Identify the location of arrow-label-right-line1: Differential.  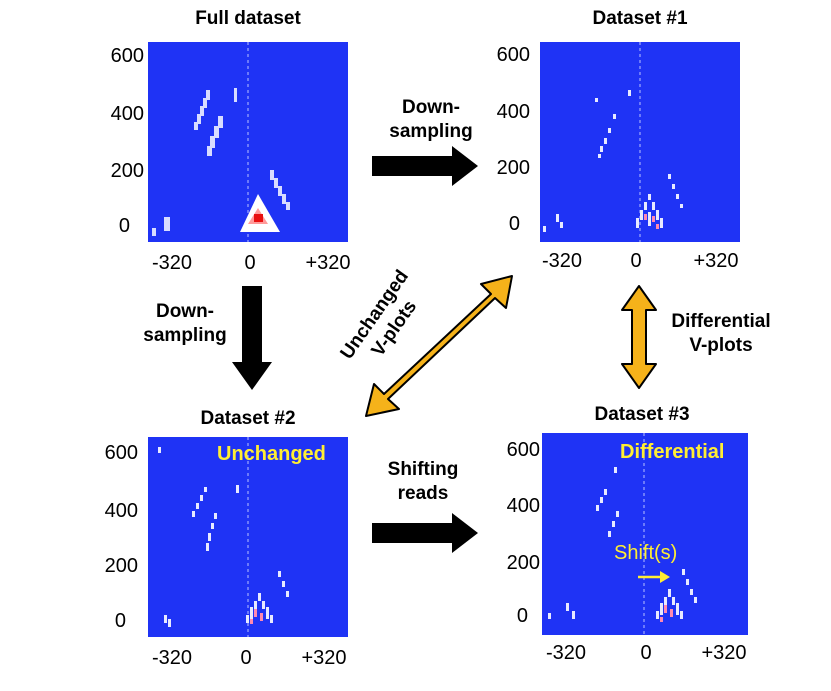
(721, 321).